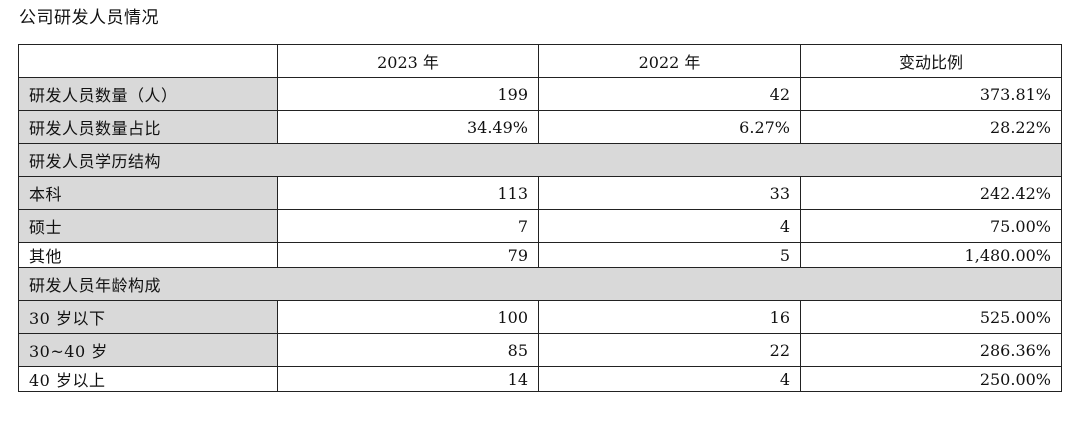 This screenshot has height=438, width=1080. I want to click on section-heading: 研发人员年龄构成, so click(540, 284).